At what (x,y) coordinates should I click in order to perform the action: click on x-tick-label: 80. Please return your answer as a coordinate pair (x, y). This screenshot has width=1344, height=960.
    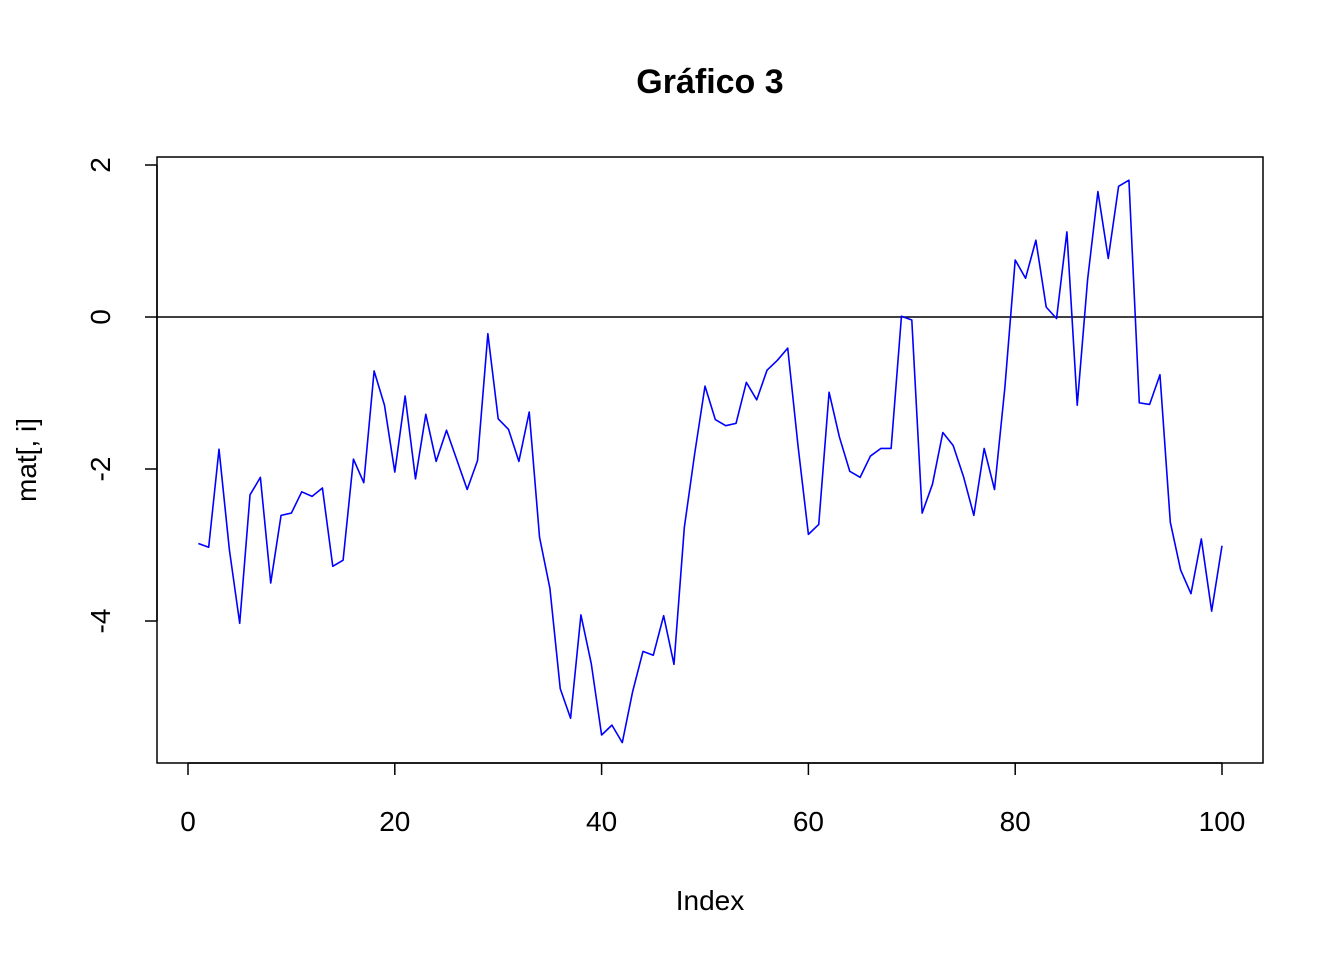
    Looking at the image, I should click on (1015, 821).